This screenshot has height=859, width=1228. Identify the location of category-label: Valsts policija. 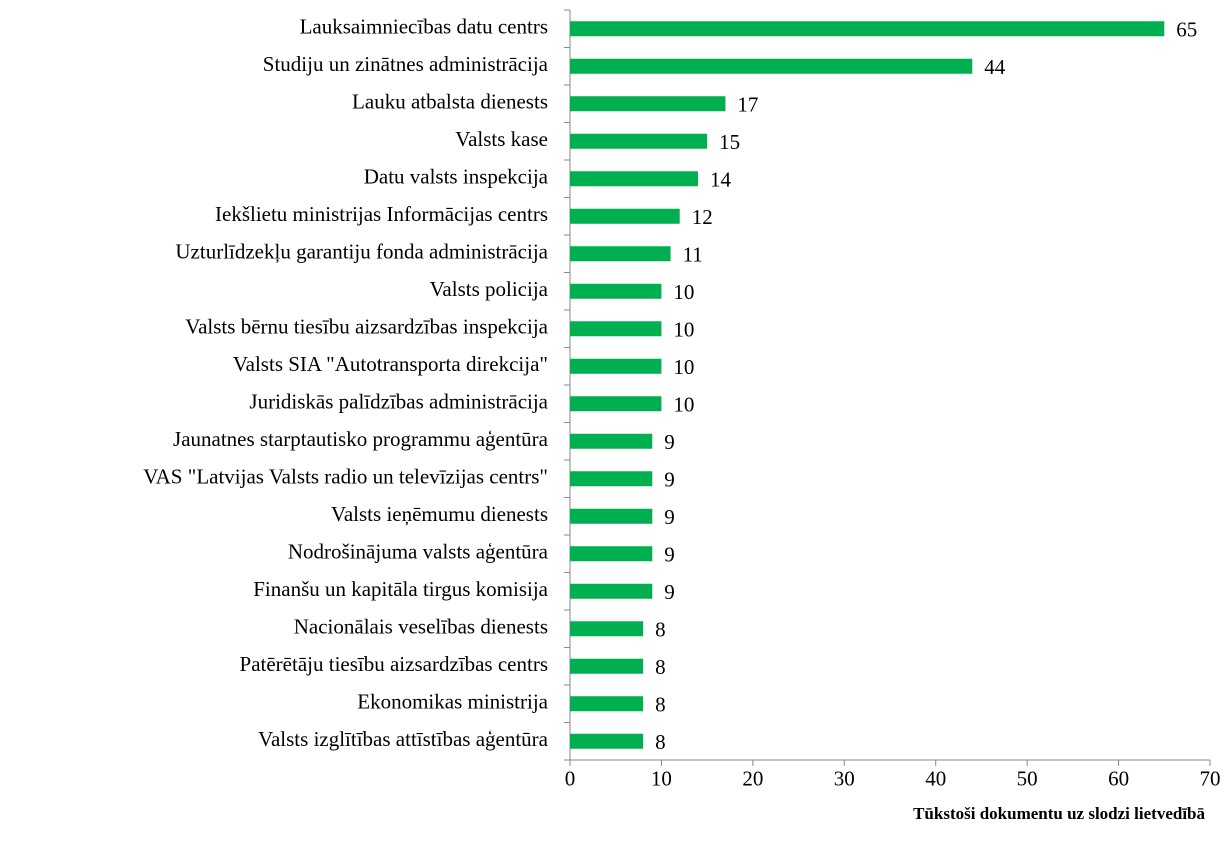
(489, 289).